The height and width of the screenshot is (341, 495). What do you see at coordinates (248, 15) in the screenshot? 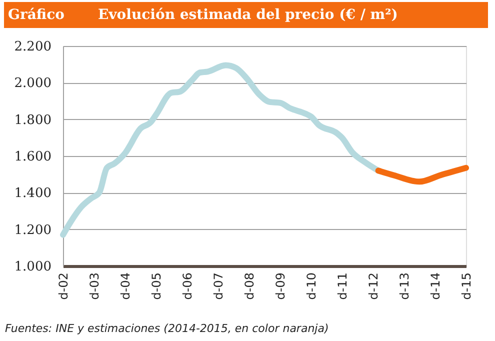
I see `chart-title: Evolución estimada del precio (€ / m²)` at bounding box center [248, 15].